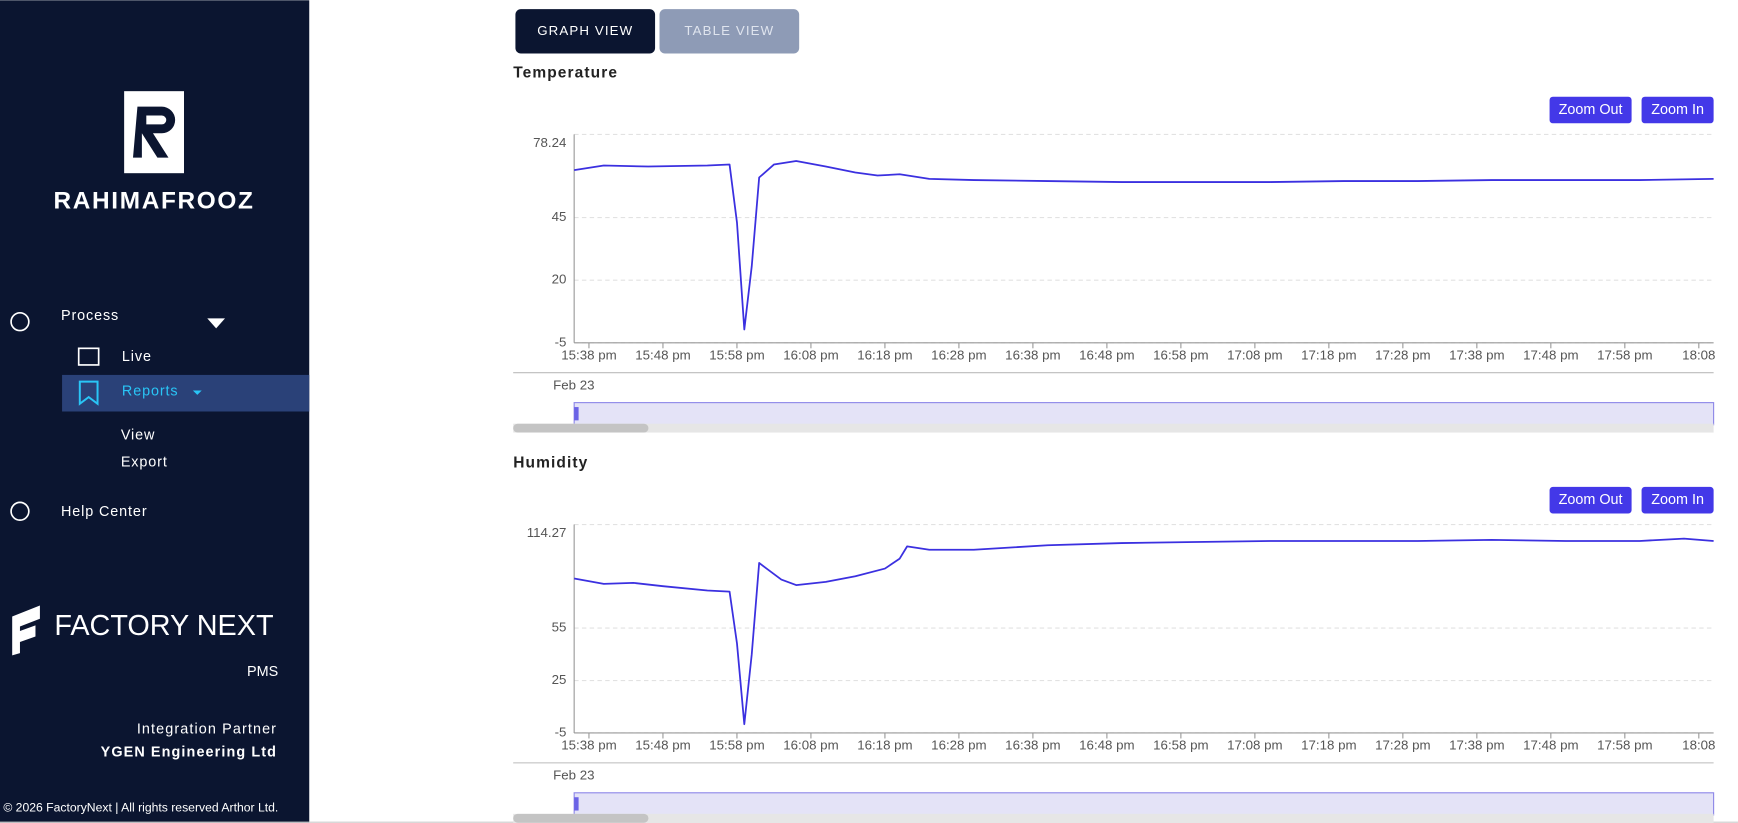  Describe the element at coordinates (189, 753) in the screenshot. I see `partner-name: YGEN Engineering Ltd` at that location.